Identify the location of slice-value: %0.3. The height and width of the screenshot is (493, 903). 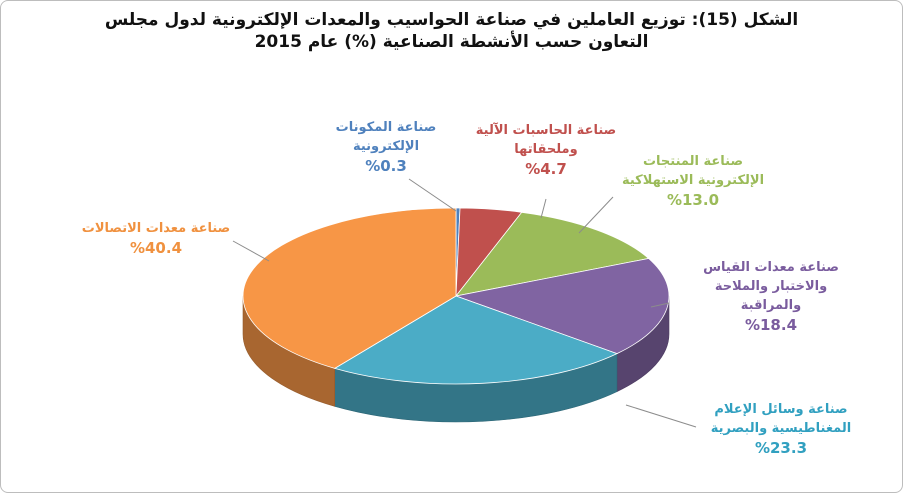
(386, 166).